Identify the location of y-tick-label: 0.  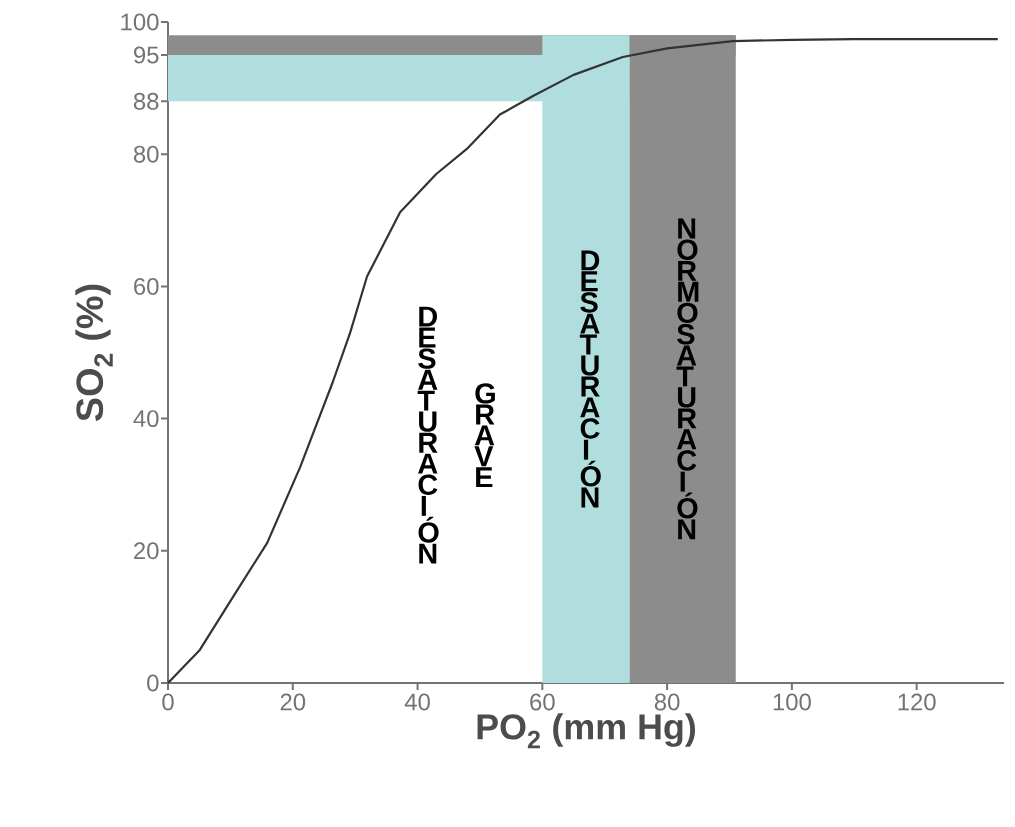
(153, 683).